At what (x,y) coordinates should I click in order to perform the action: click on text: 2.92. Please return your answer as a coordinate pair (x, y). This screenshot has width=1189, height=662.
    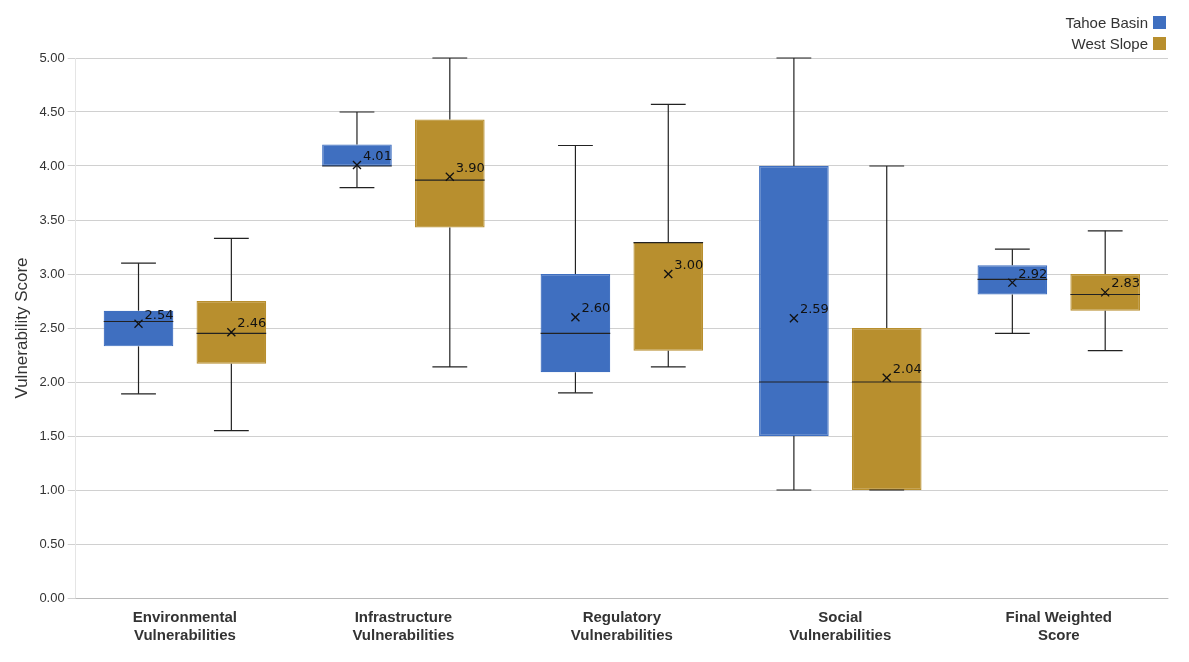
    Looking at the image, I should click on (1033, 273).